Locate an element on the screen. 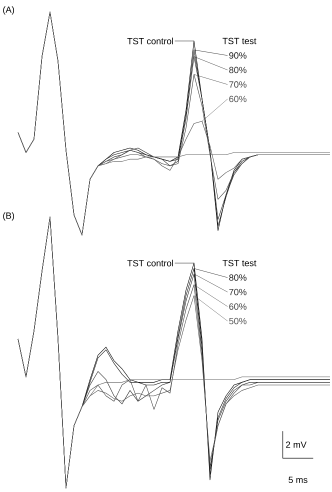  text: 80% is located at coordinates (237, 70).